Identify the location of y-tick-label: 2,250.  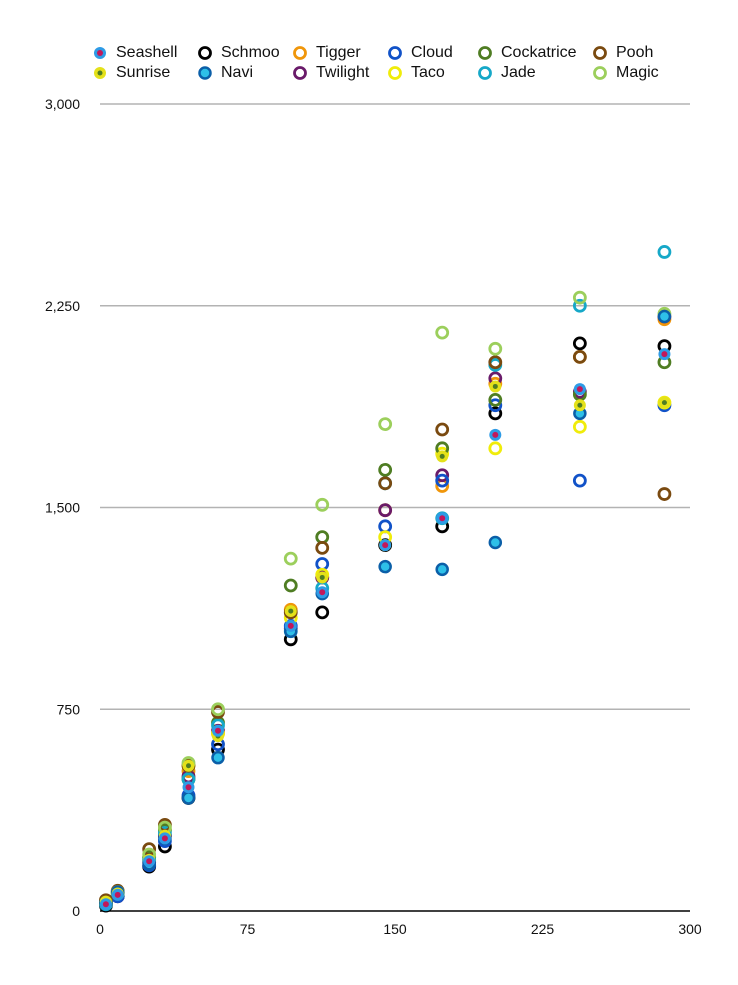
(62, 306).